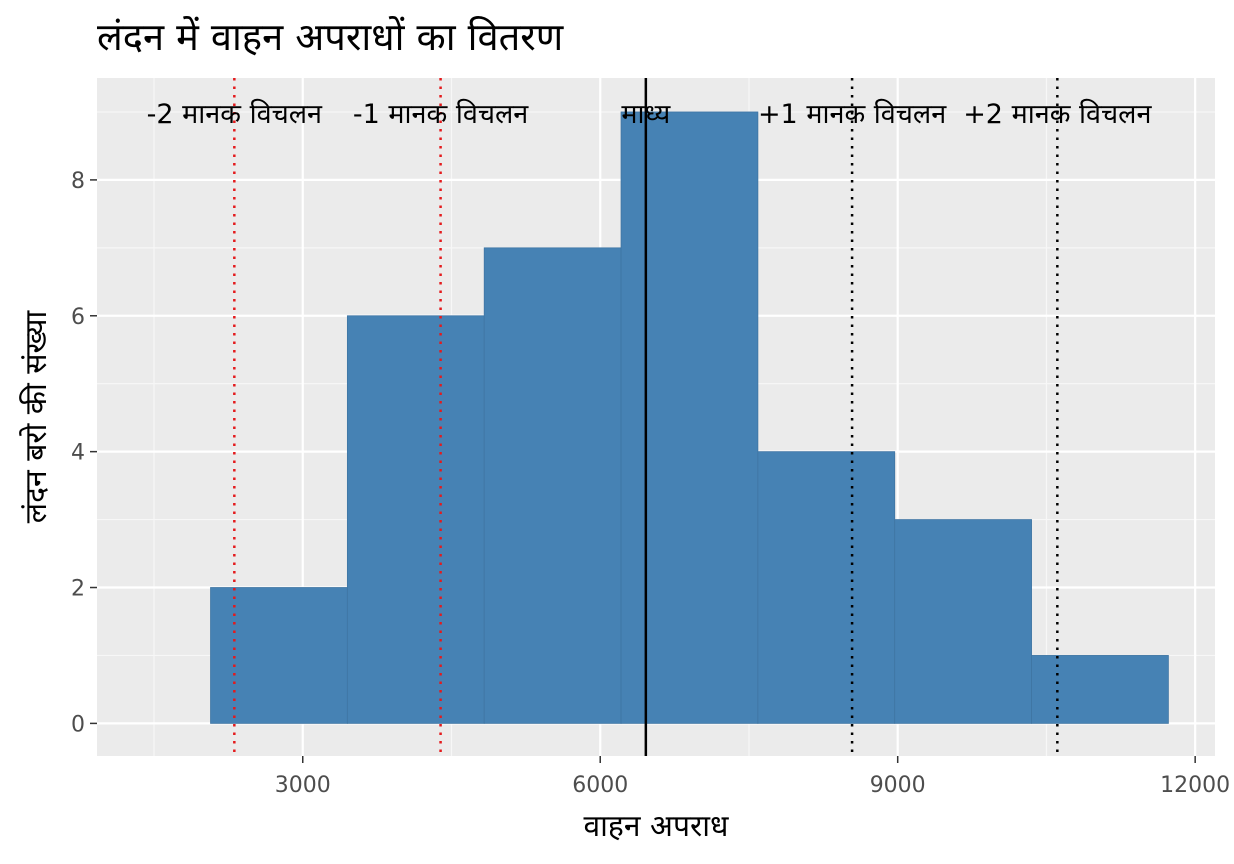 Image resolution: width=1234 pixels, height=864 pixels. I want to click on y-axis: 0 2 4 6 8, so click(84, 453).